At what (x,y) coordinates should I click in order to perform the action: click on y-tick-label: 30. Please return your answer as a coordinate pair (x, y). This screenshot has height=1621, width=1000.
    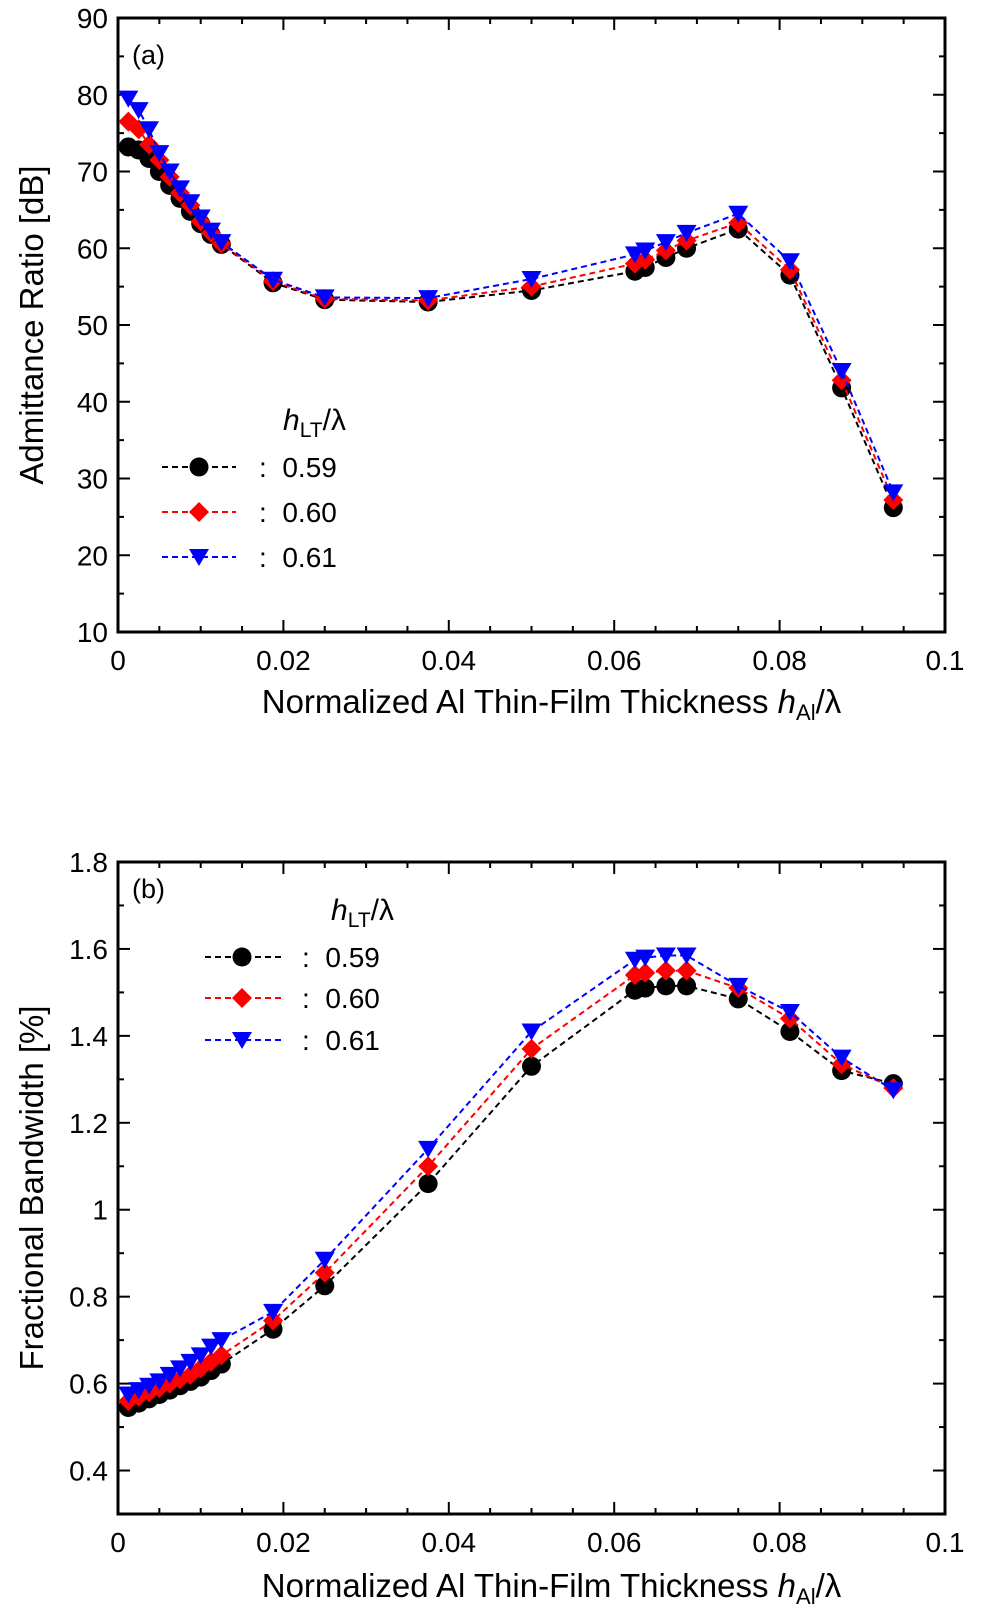
    Looking at the image, I should click on (92, 479).